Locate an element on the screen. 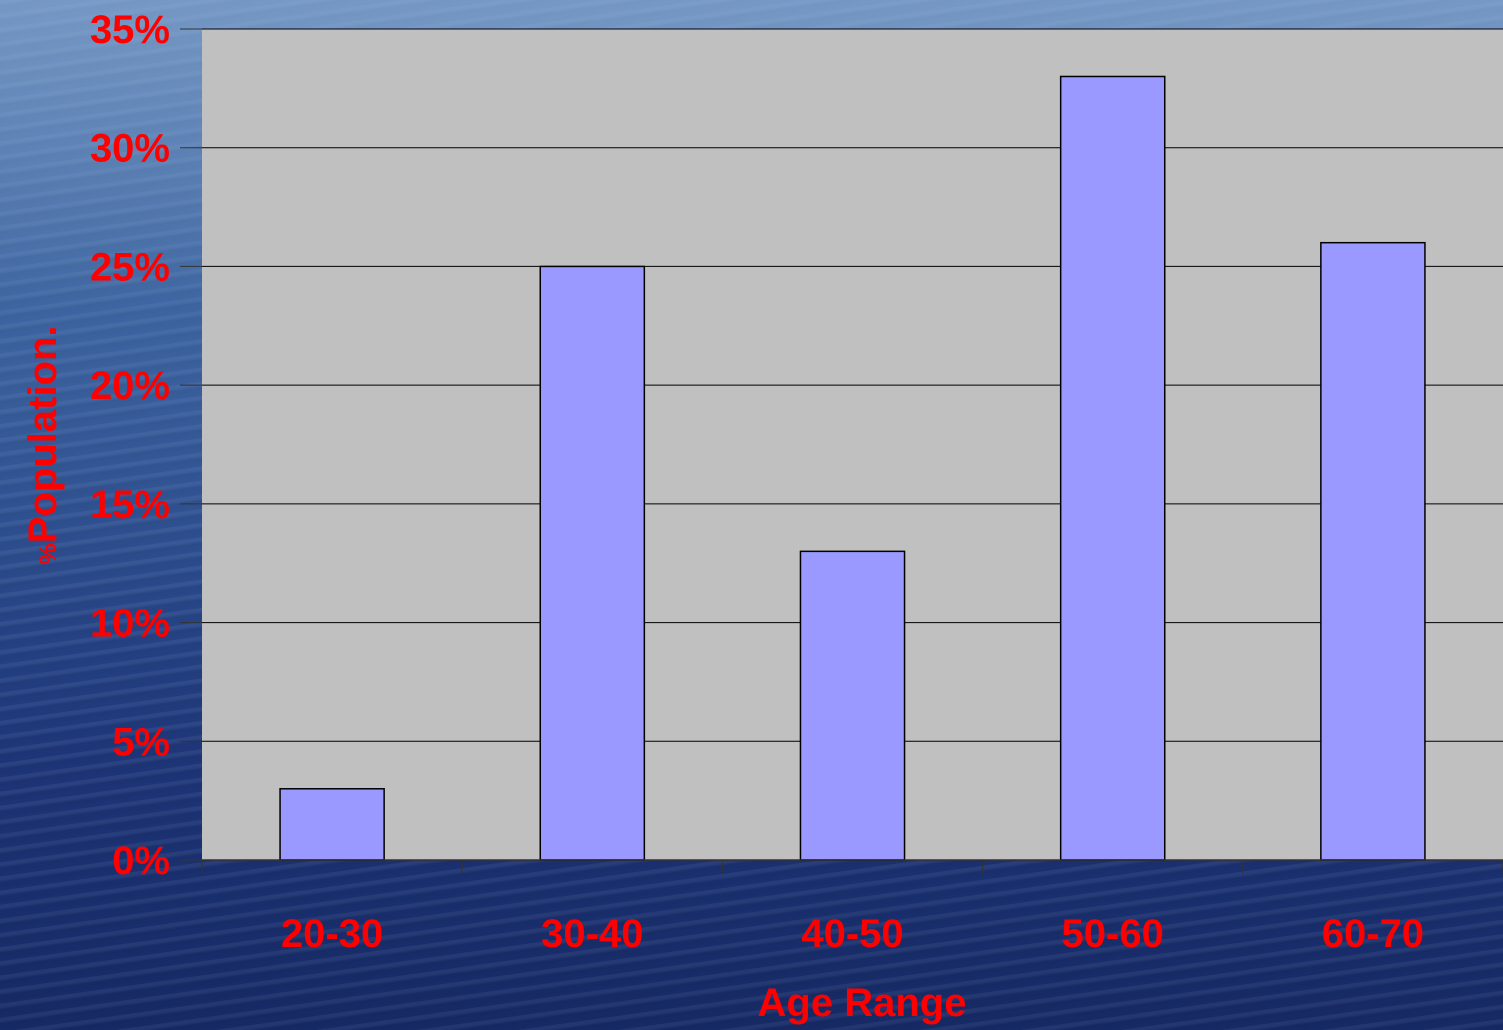 The image size is (1503, 1030). y-axis-tick-labels: 0% 5% 10% 15% 20% 25% 30% 35% is located at coordinates (130, 445).